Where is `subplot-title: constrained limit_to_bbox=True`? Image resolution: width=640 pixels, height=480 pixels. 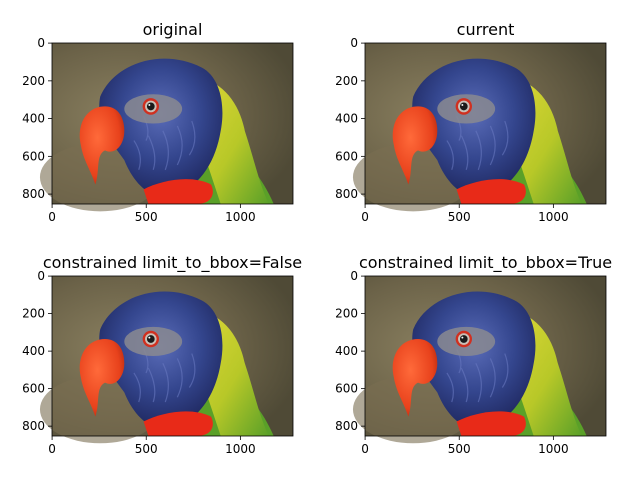 subplot-title: constrained limit_to_bbox=True is located at coordinates (485, 263).